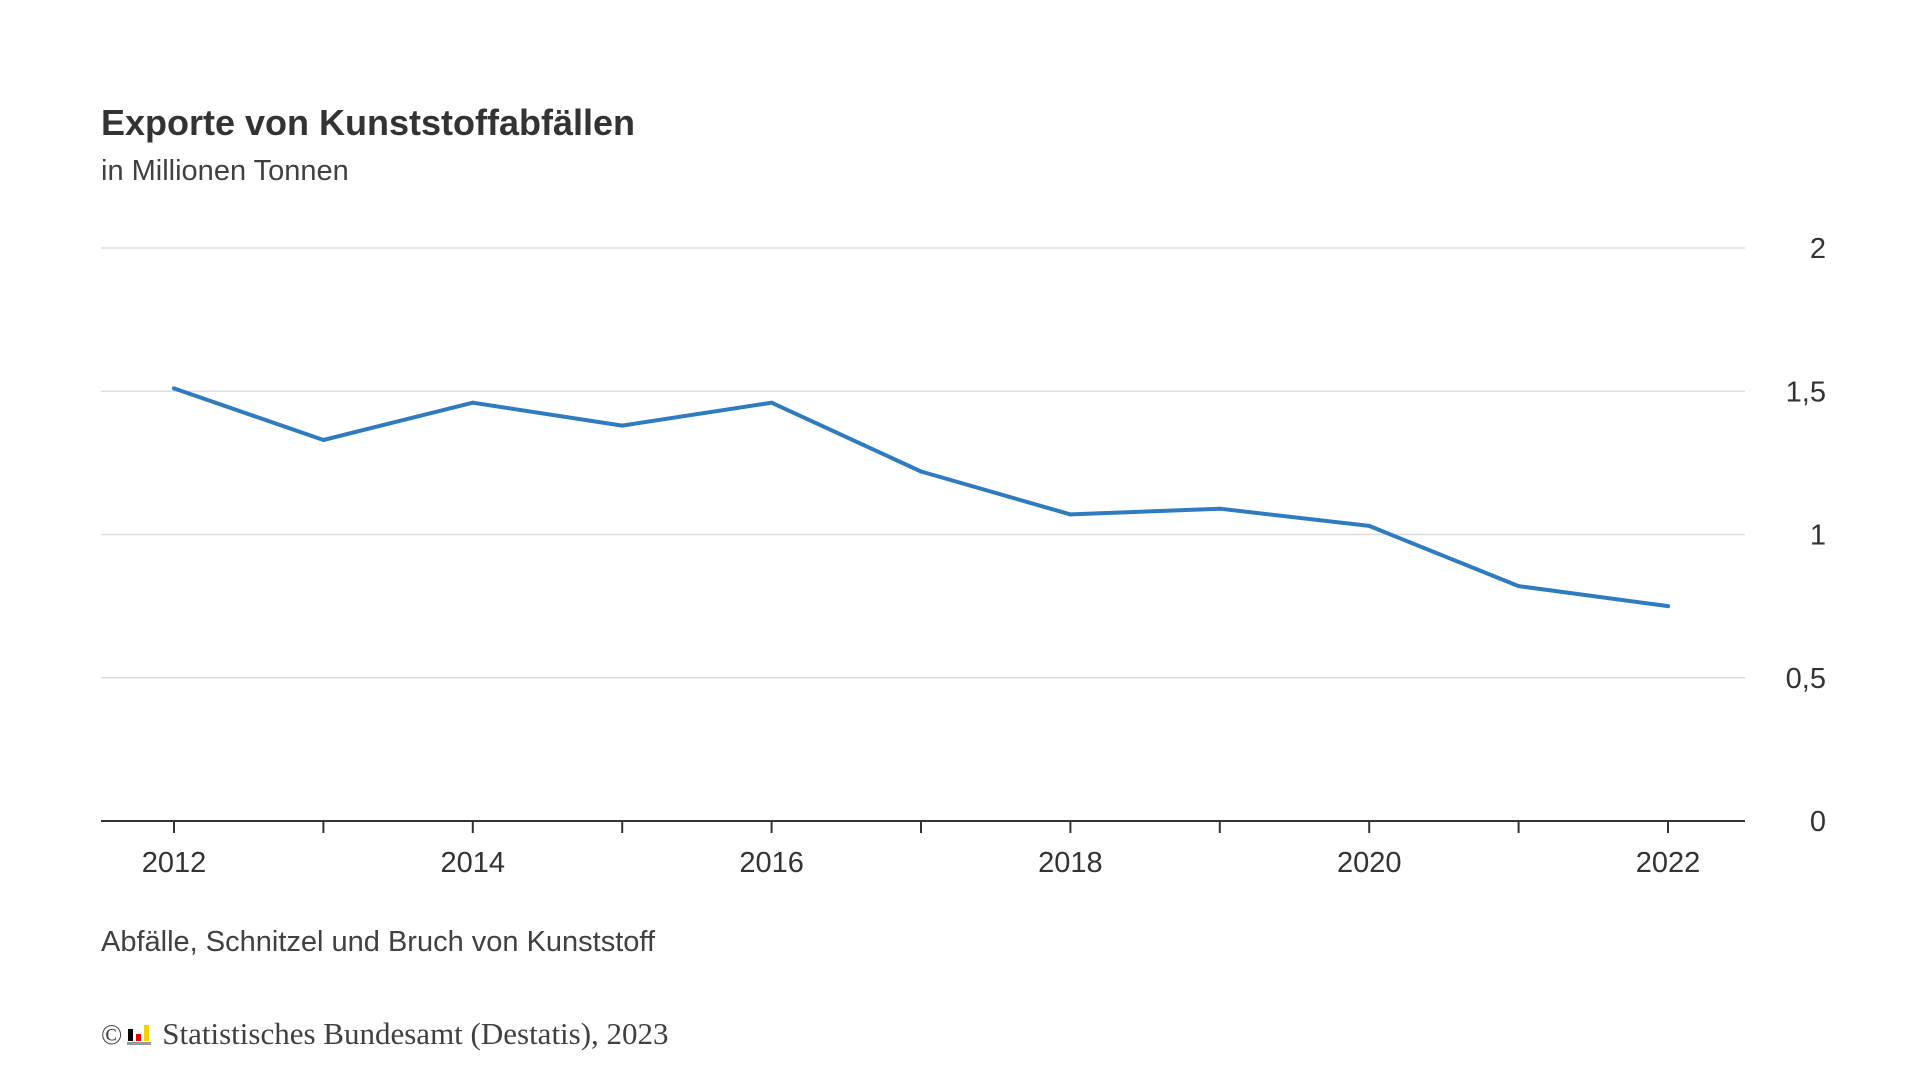  Describe the element at coordinates (368, 122) in the screenshot. I see `chart-title: Exporte von Kunststoffabfällen` at that location.